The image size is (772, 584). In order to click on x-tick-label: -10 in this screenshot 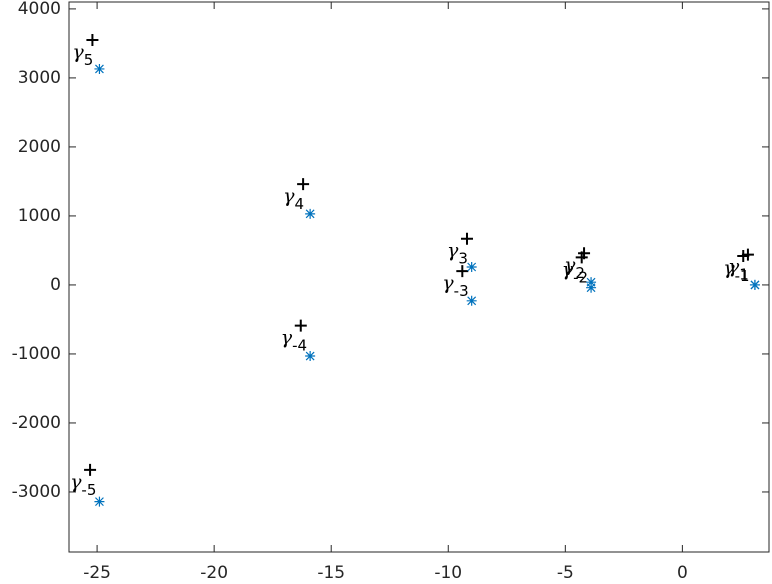, I will do `click(448, 573)`.